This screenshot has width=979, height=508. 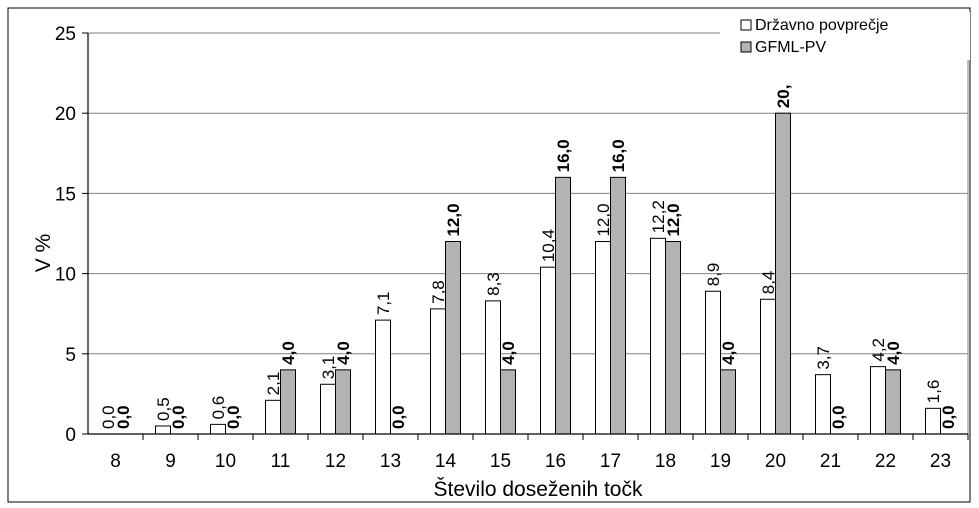 What do you see at coordinates (885, 461) in the screenshot?
I see `x-tick-label: 22` at bounding box center [885, 461].